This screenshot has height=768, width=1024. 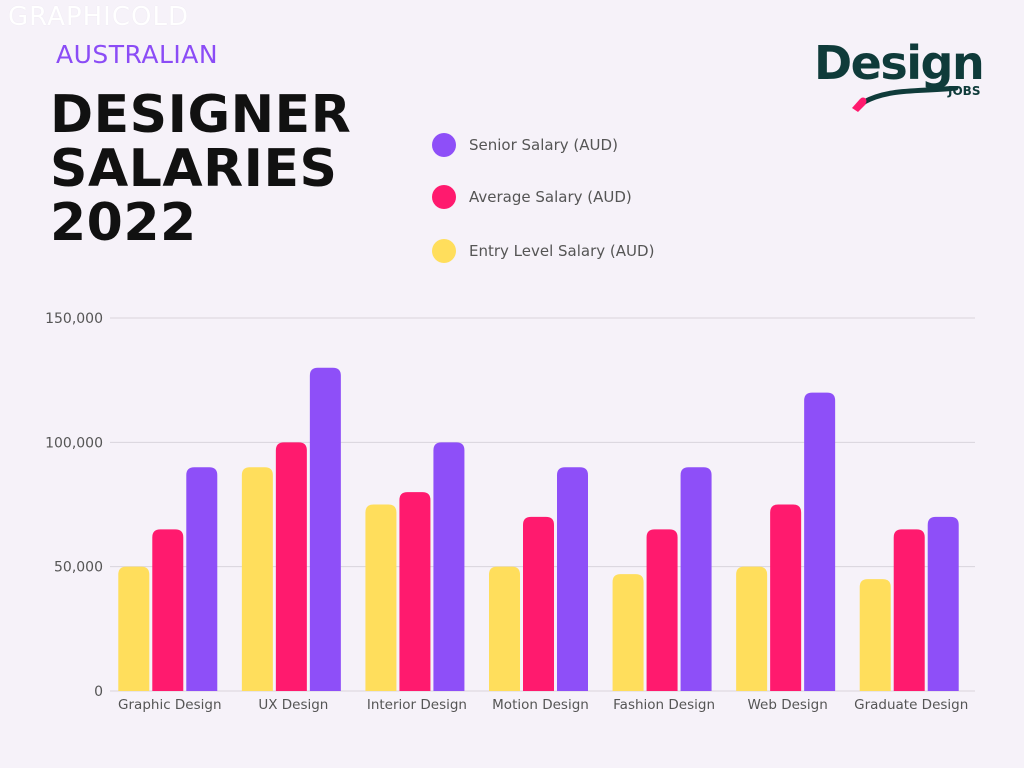 What do you see at coordinates (664, 705) in the screenshot?
I see `x-tick-label: Fashion Design` at bounding box center [664, 705].